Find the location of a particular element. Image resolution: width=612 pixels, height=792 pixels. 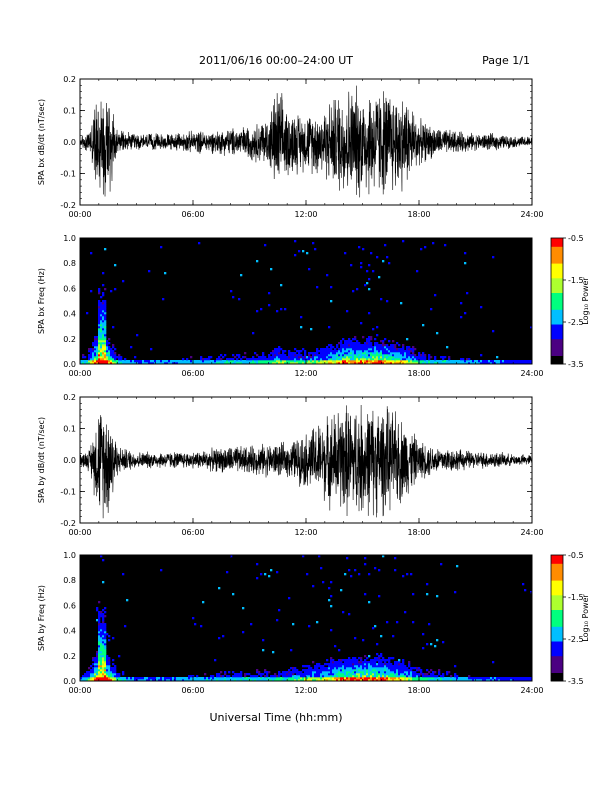

colorbar-tick-label: -1.5 is located at coordinates (576, 597).